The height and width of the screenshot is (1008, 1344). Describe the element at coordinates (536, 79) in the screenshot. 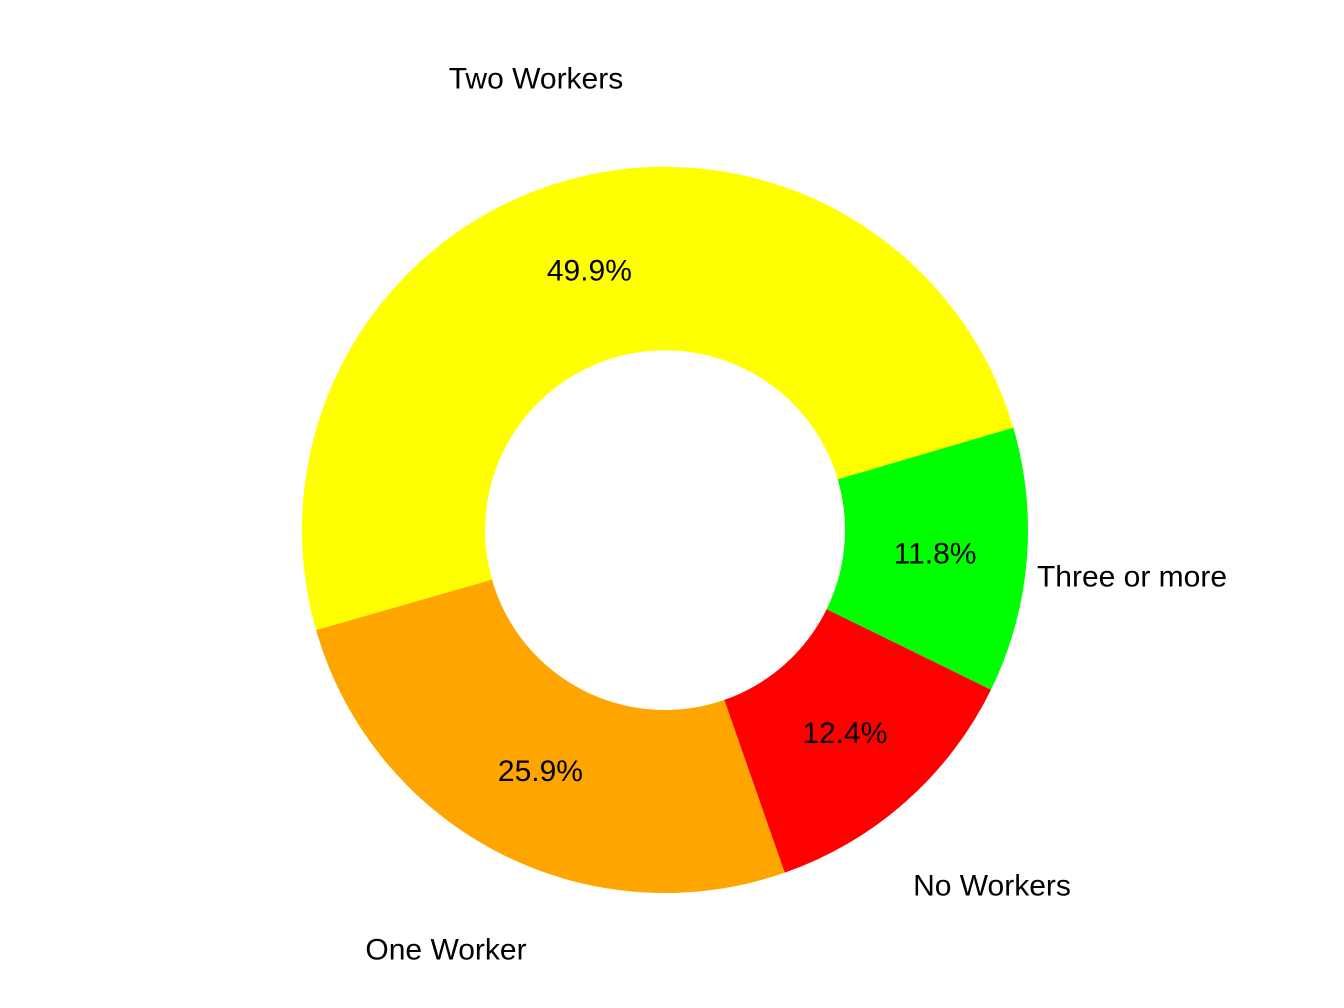

I see `category-label-two-workers: Two Workers` at that location.